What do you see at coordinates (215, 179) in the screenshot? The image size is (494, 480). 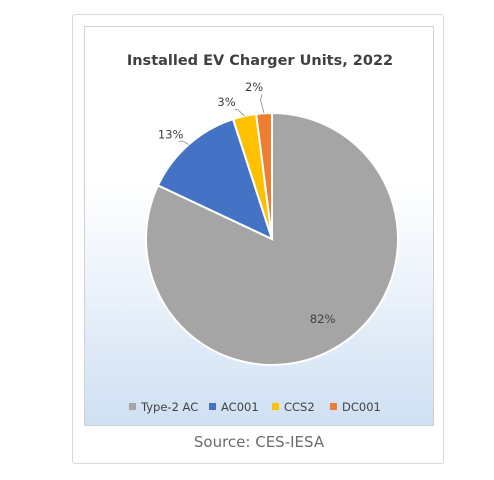 I see `pie-slice-ac001` at bounding box center [215, 179].